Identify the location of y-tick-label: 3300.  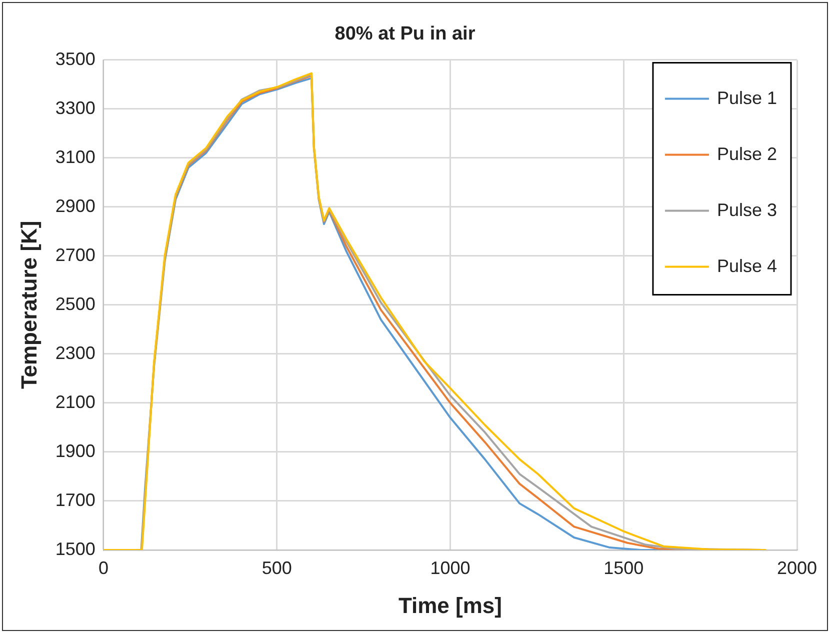
(75, 108).